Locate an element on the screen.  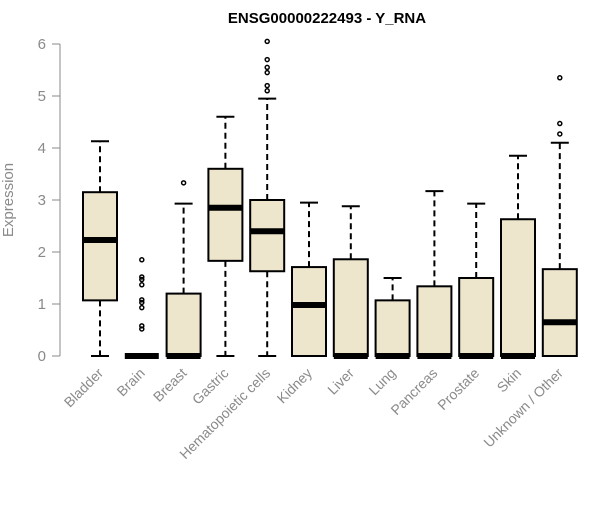
x-tick-label: Kidney is located at coordinates (295, 386).